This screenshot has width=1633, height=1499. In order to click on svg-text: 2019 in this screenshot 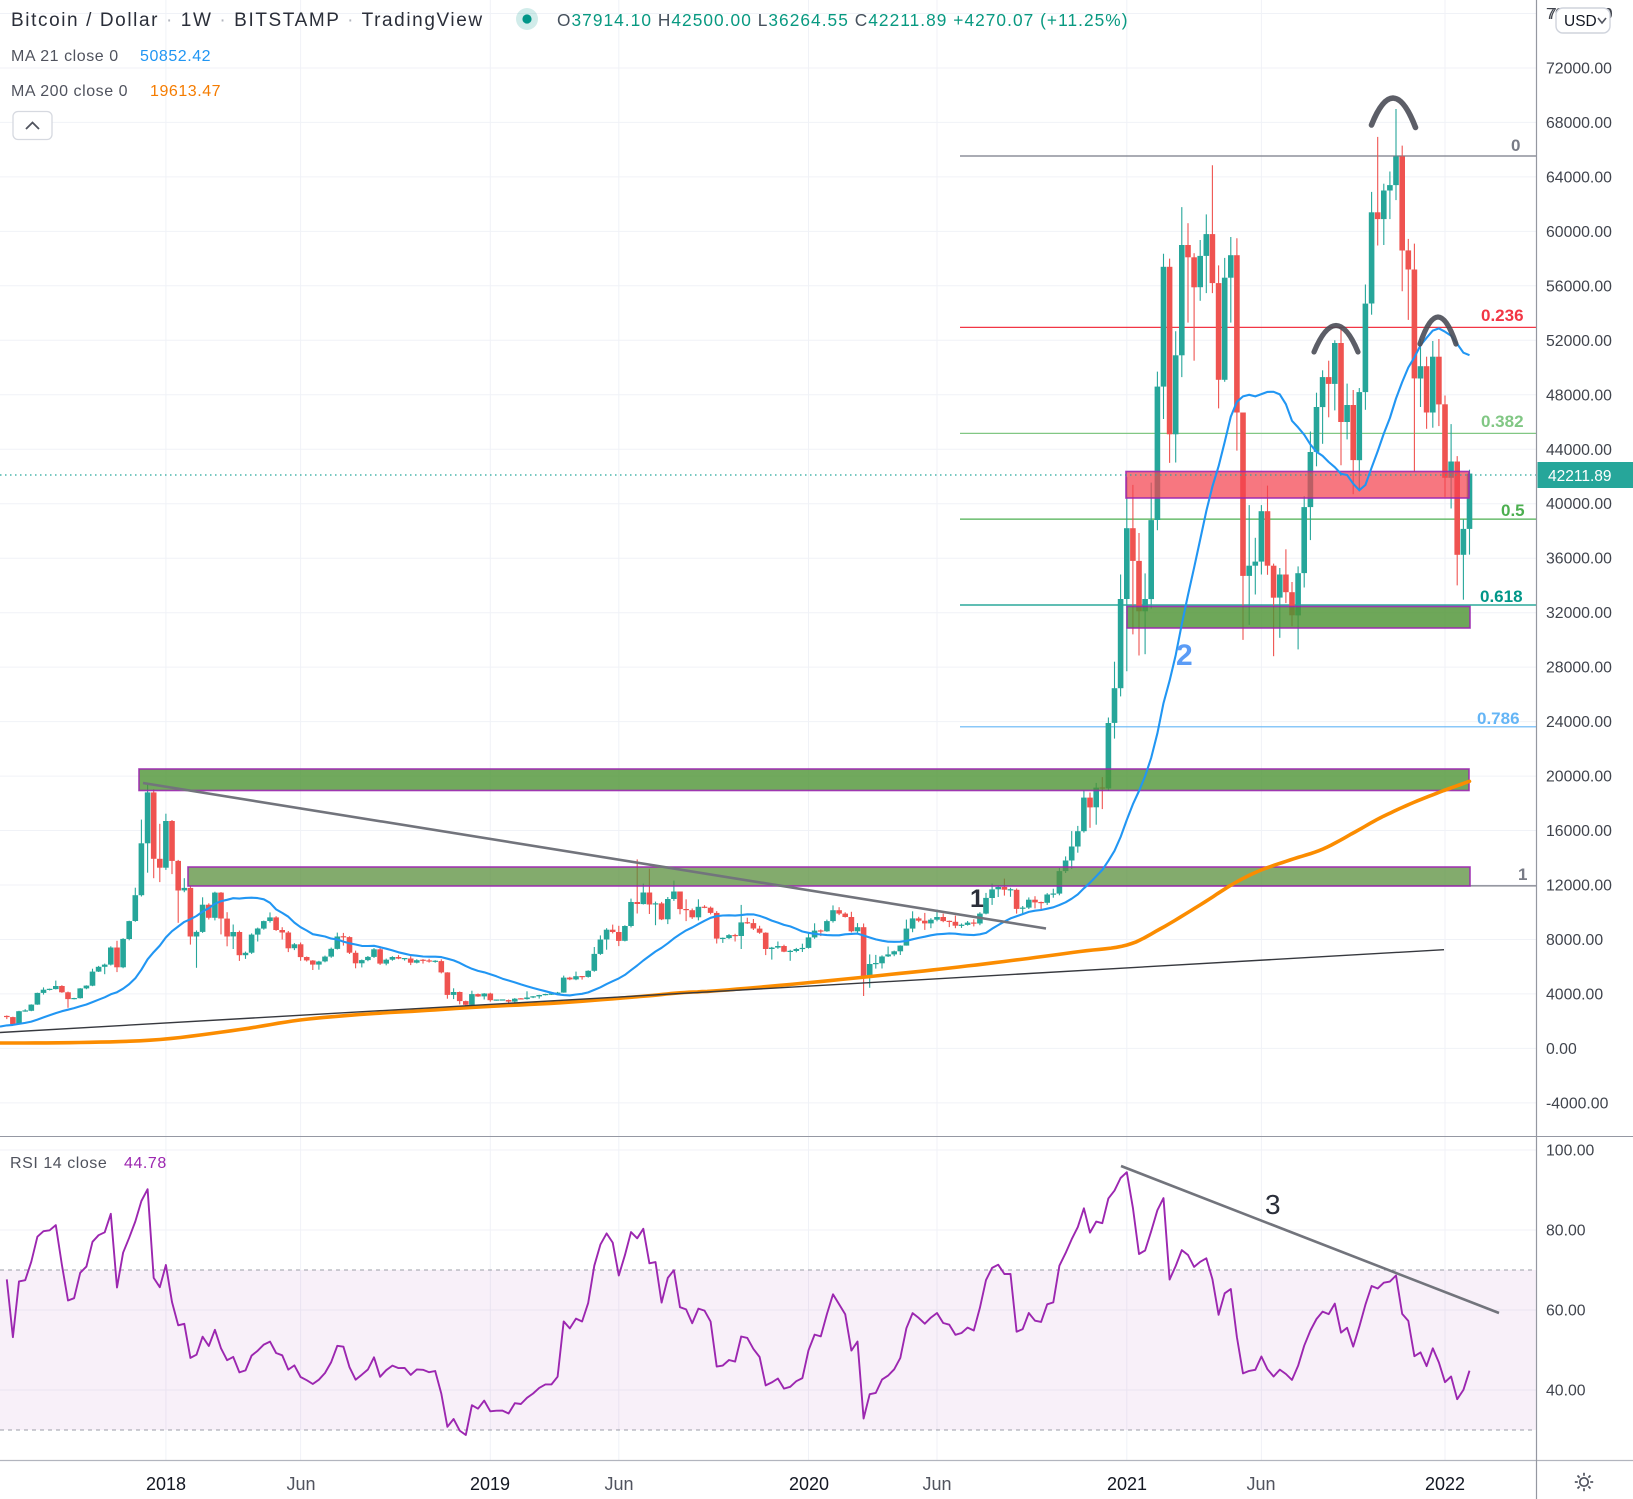, I will do `click(490, 1484)`.